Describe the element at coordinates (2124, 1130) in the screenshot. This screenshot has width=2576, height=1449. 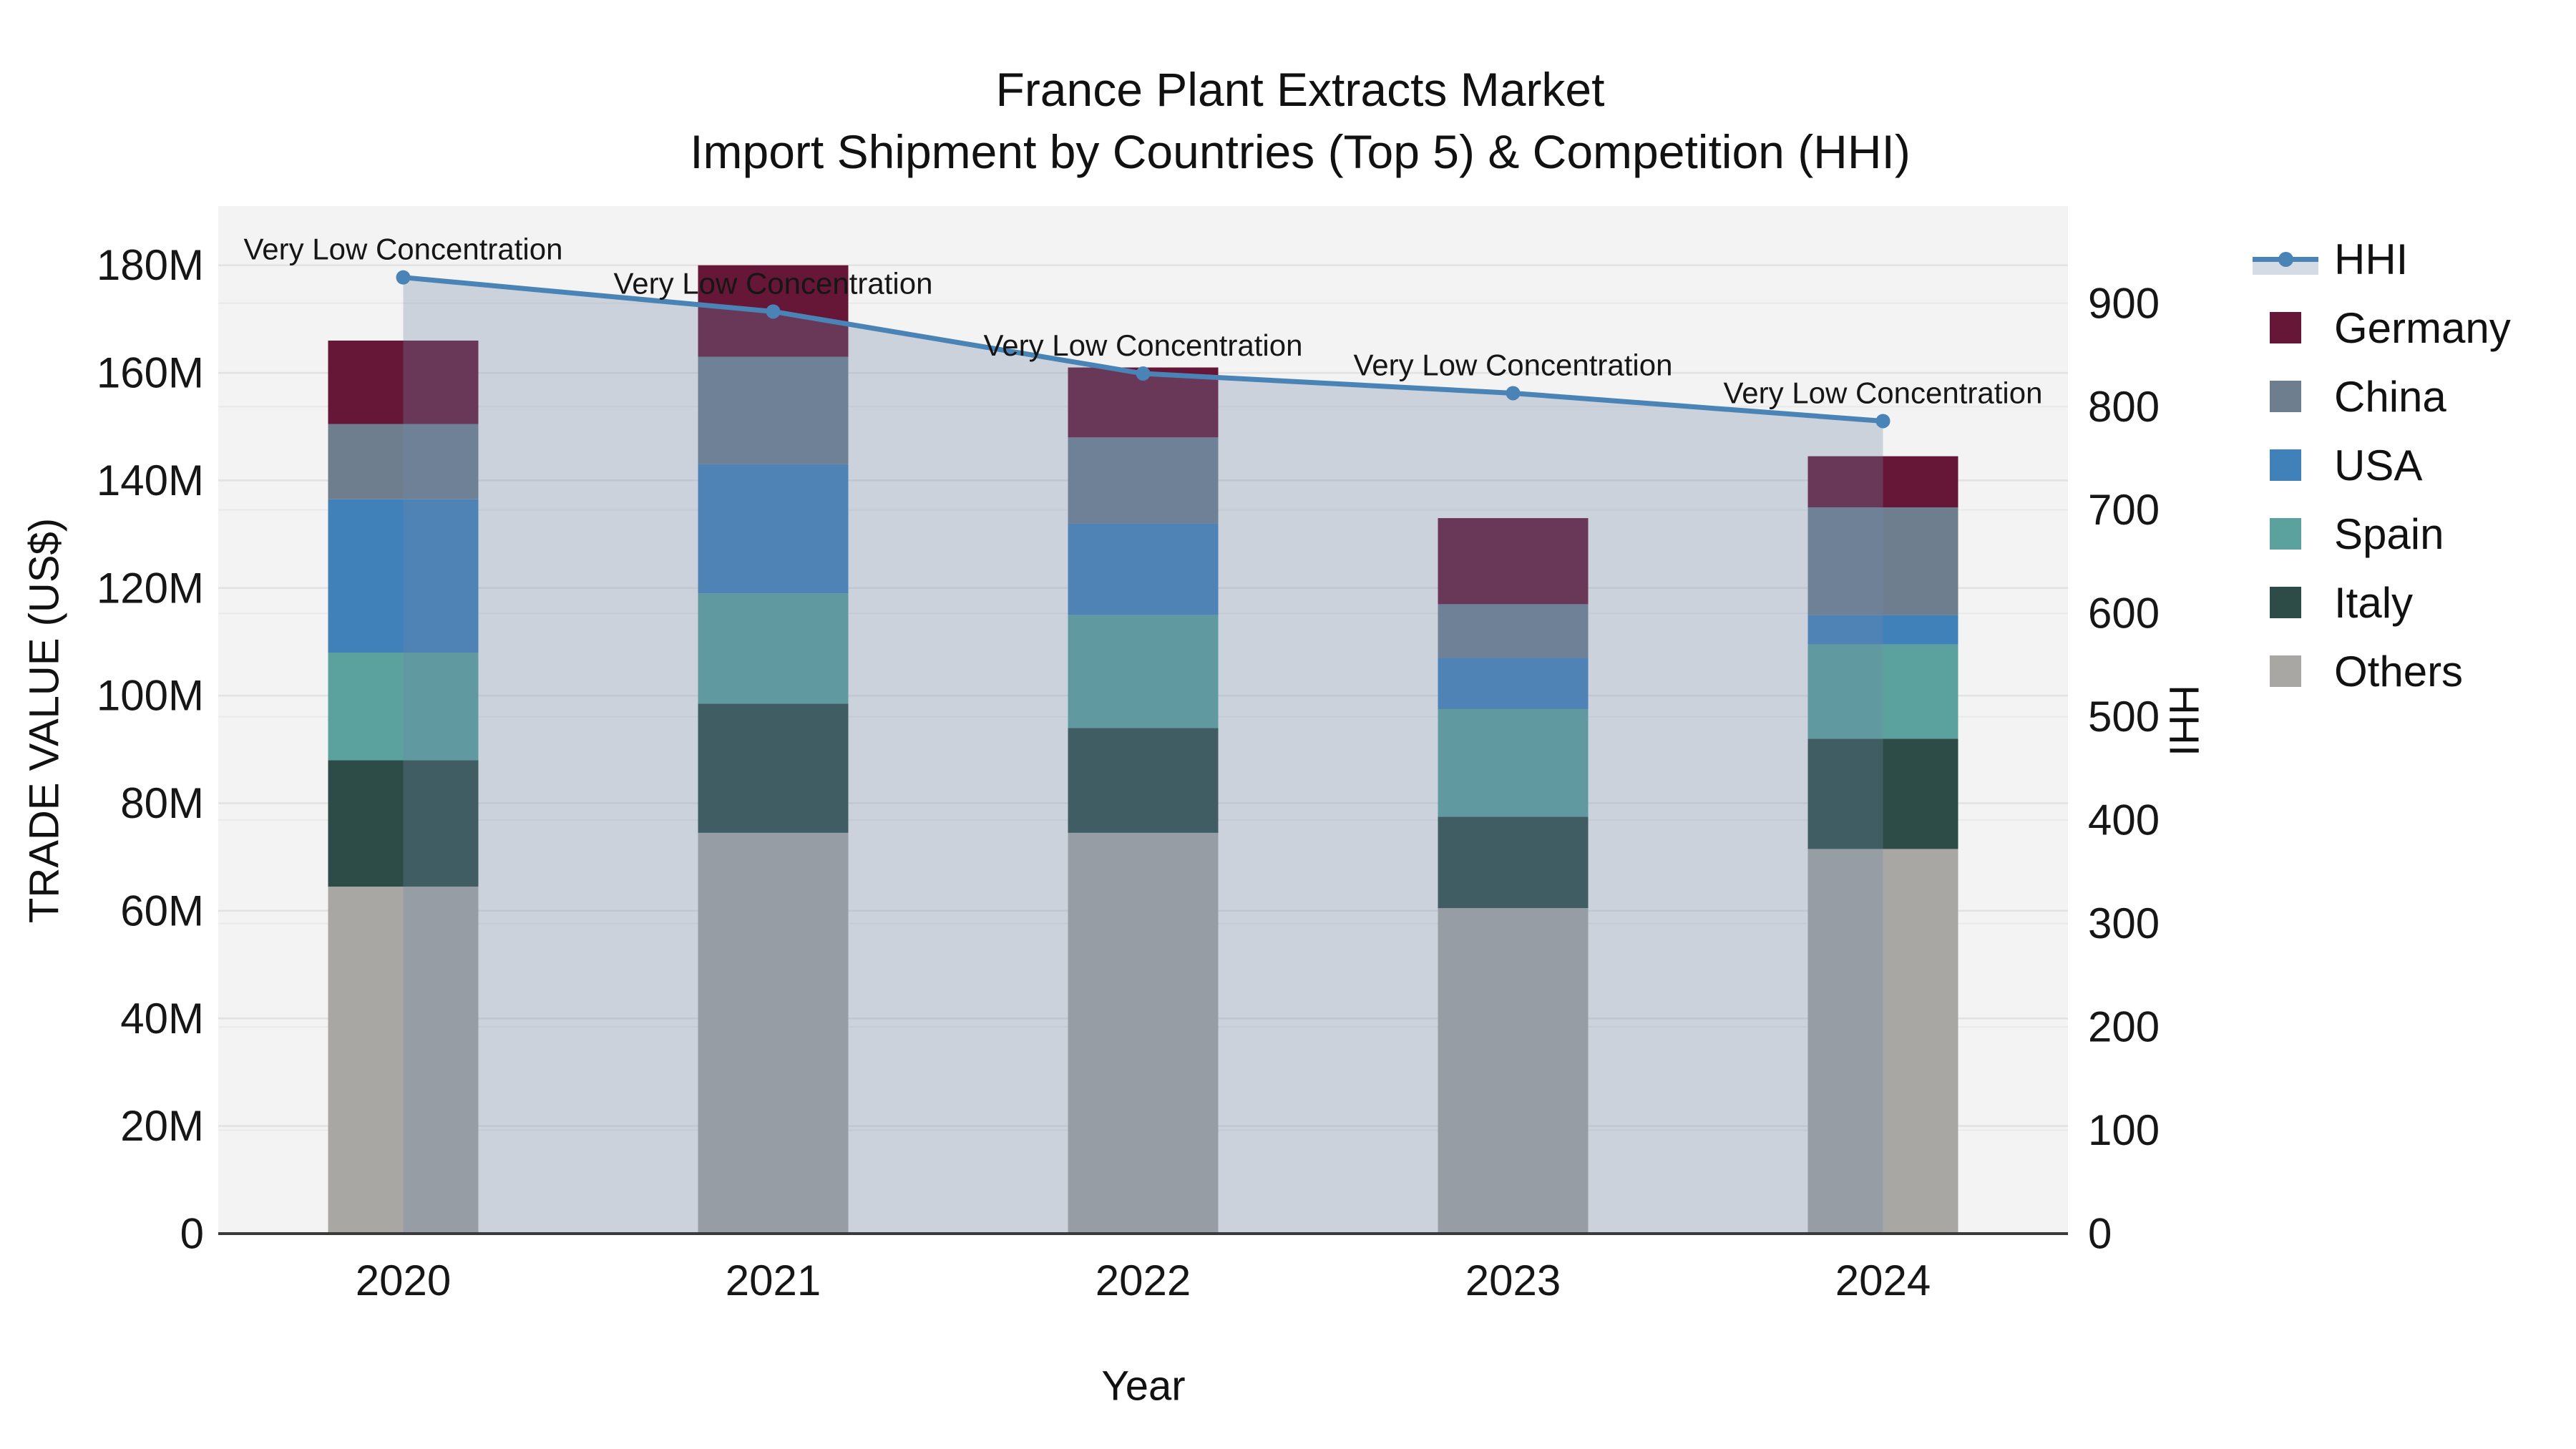
I see `y-right-tick-100: 100` at that location.